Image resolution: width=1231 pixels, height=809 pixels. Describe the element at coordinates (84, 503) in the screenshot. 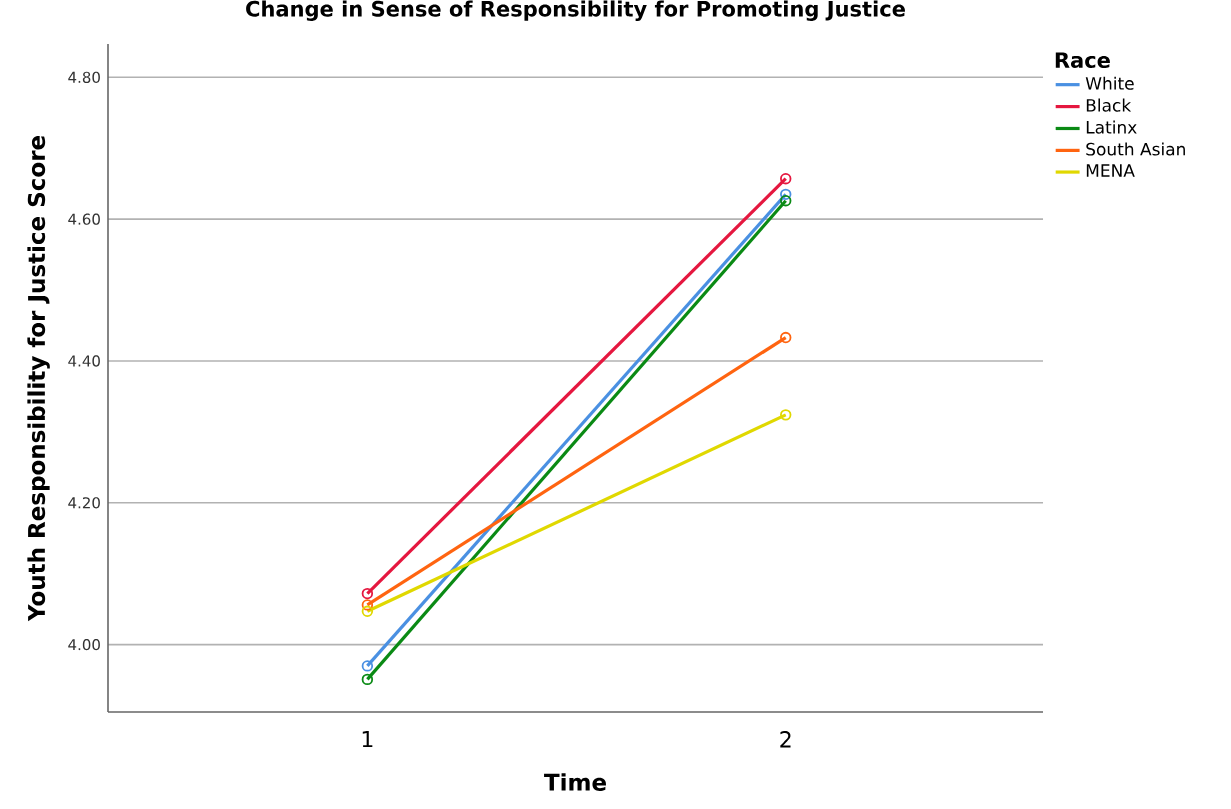

I see `y-tick-label: 4.20` at that location.